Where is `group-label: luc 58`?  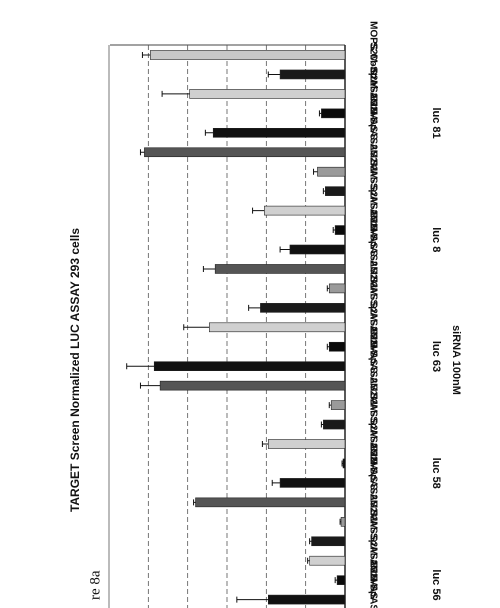 group-label: luc 58 is located at coordinates (436, 473).